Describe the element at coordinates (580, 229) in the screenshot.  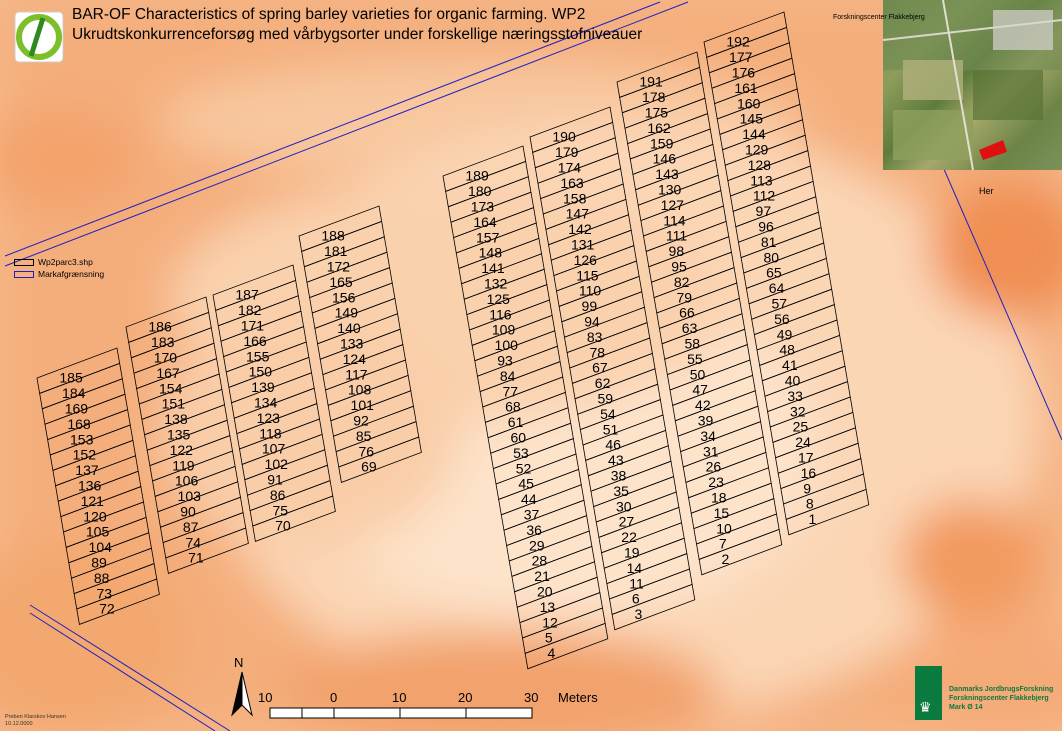
I see `plot-number: 142` at that location.